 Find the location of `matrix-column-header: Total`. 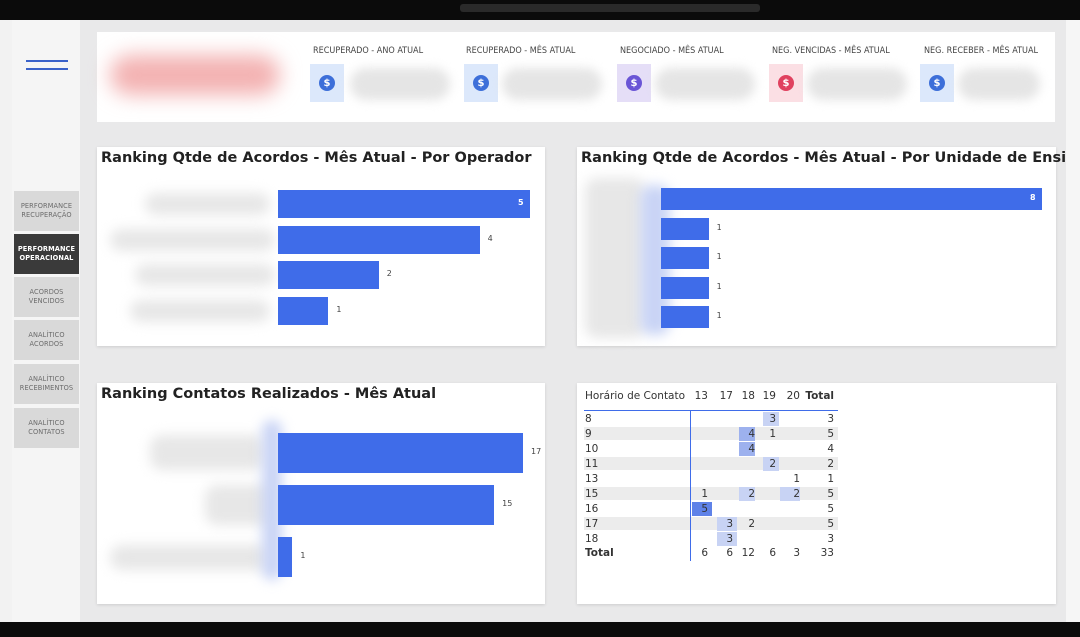

matrix-column-header: Total is located at coordinates (819, 396).